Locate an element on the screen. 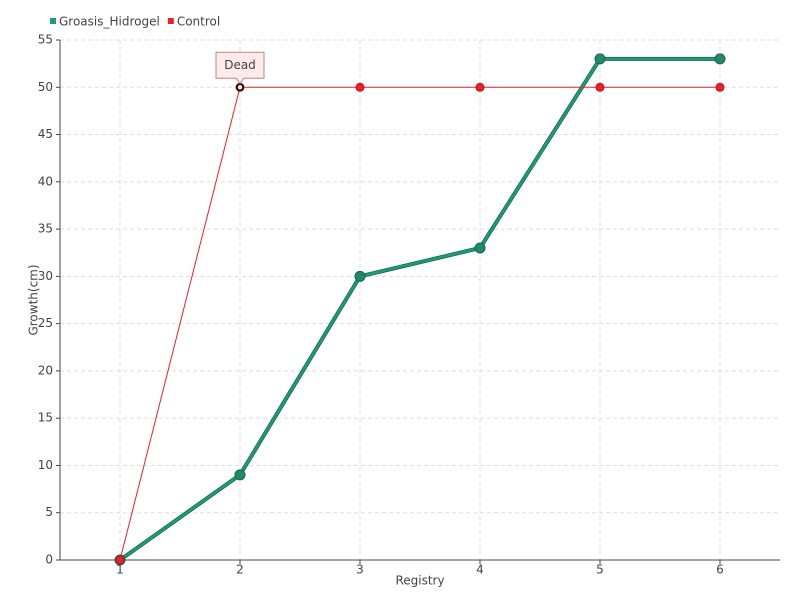 The image size is (800, 600). x-tick-label: 5 is located at coordinates (600, 570).